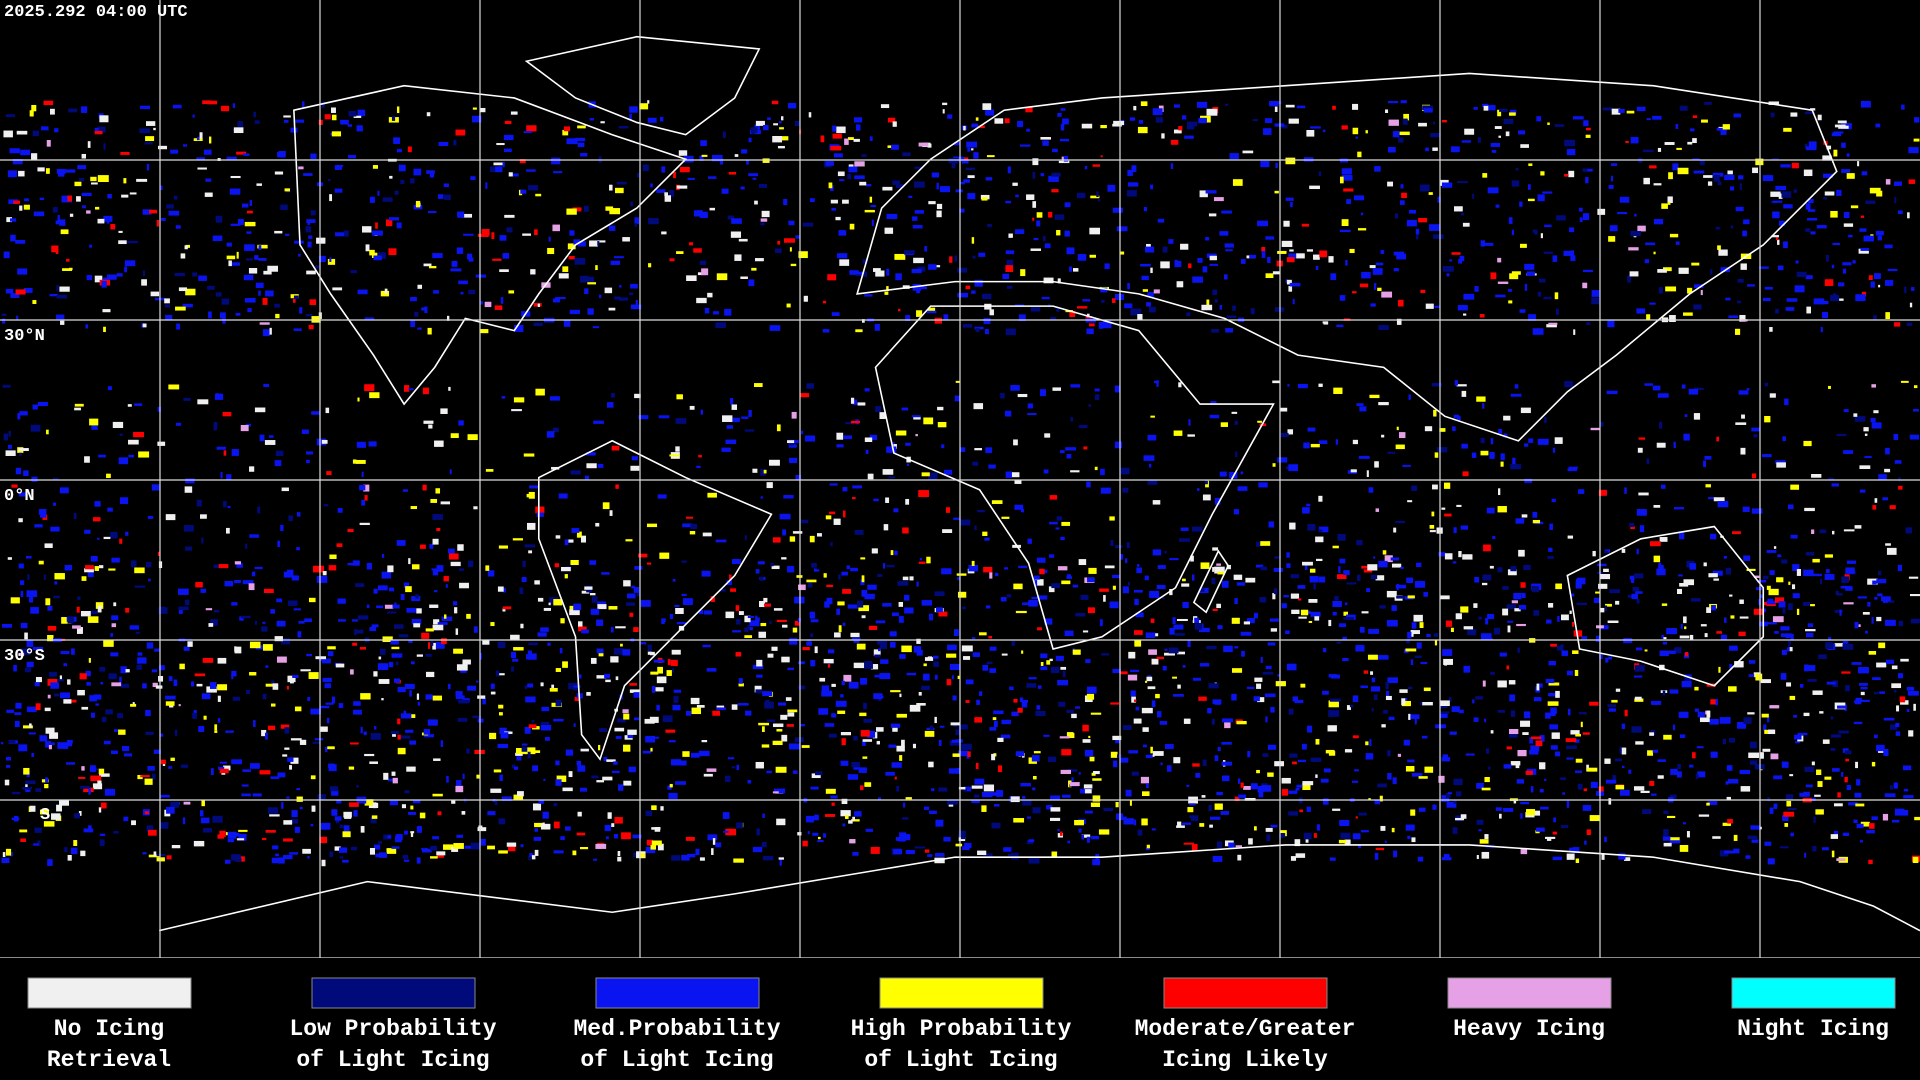 Image resolution: width=1920 pixels, height=1080 pixels. What do you see at coordinates (24, 656) in the screenshot?
I see `latitude-label: 30°S` at bounding box center [24, 656].